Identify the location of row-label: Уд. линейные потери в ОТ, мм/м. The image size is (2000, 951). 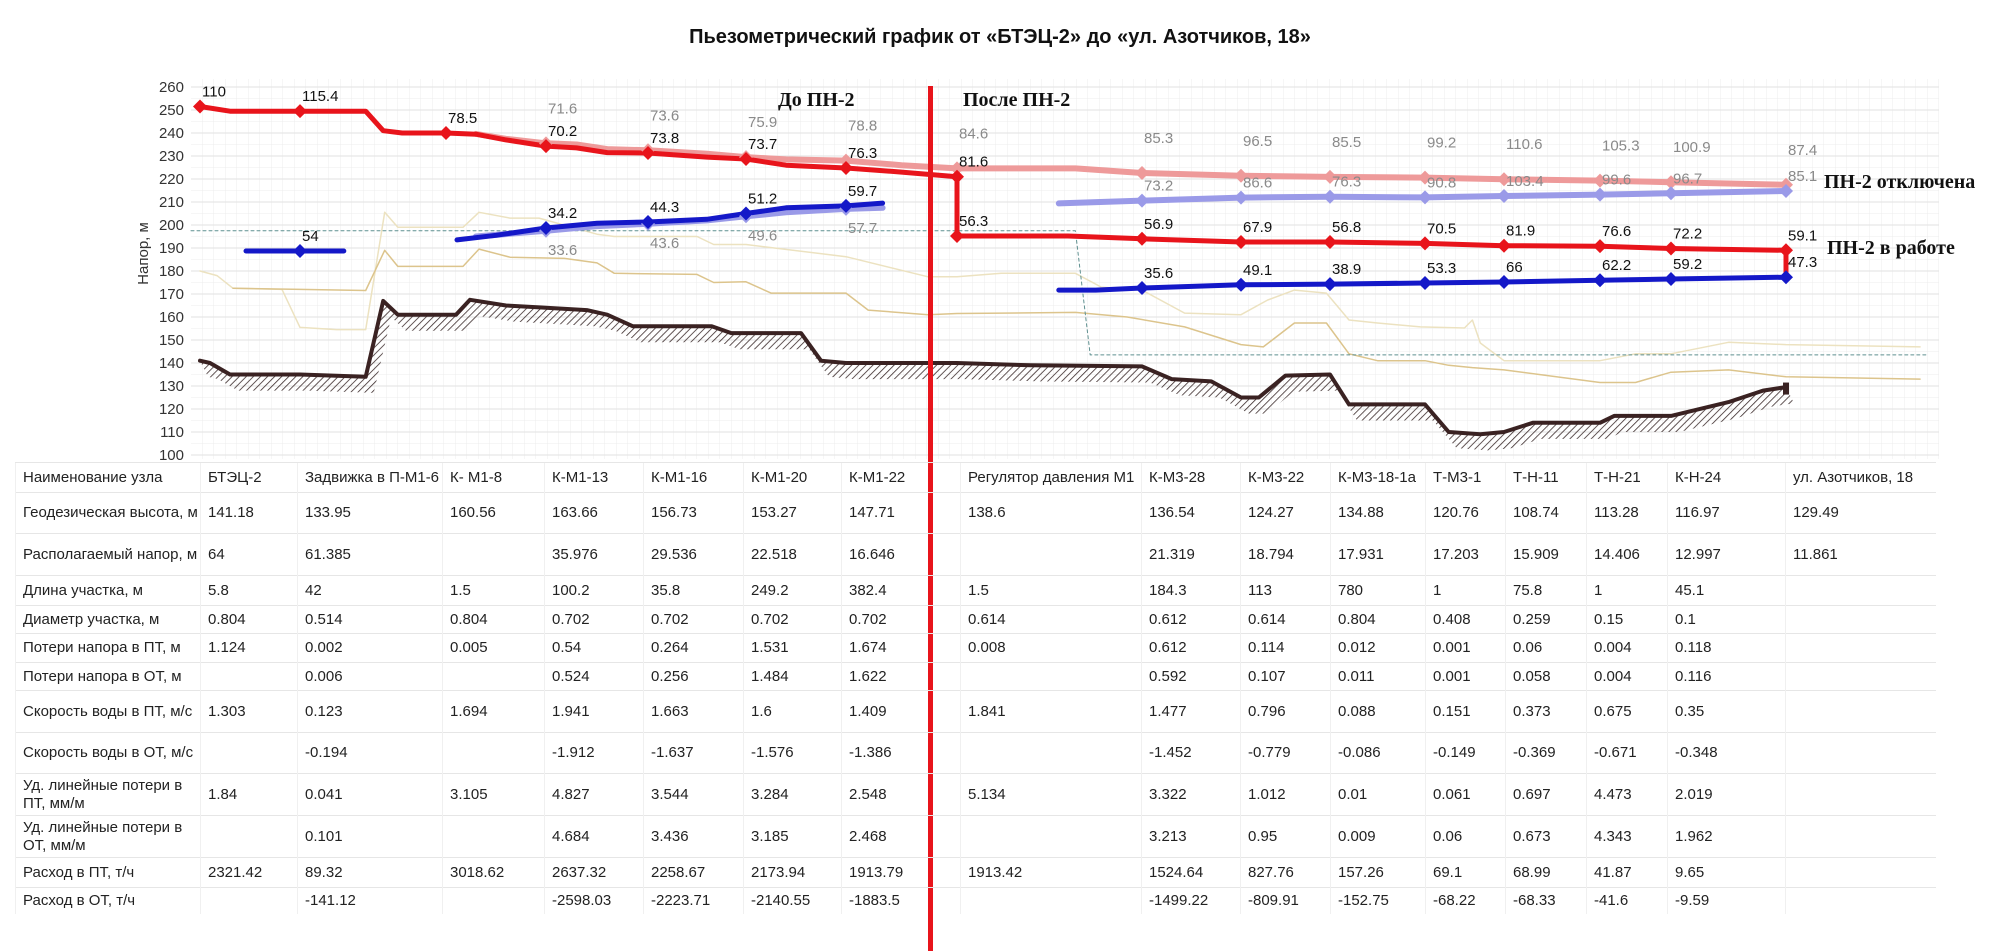
(108, 836).